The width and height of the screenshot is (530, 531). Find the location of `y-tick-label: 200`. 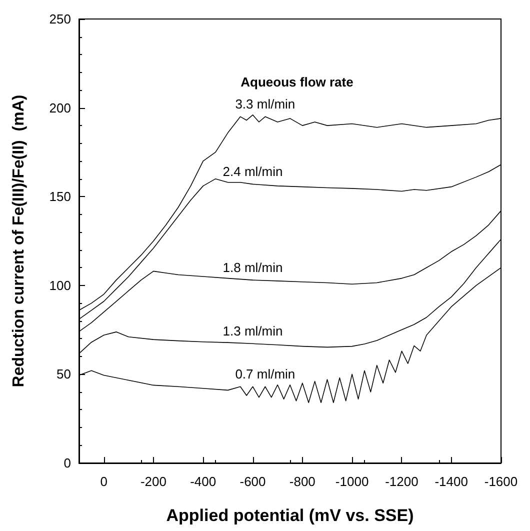

y-tick-label: 200 is located at coordinates (60, 108).